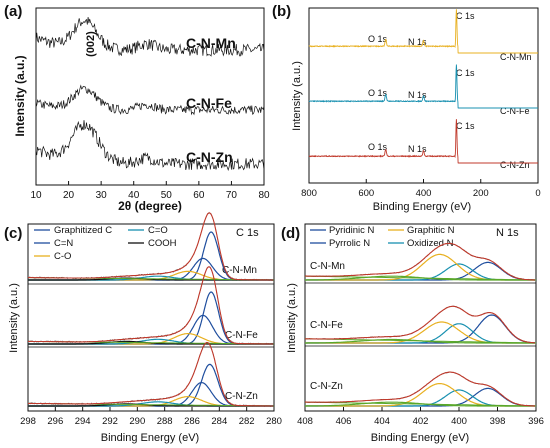  What do you see at coordinates (28, 421) in the screenshot?
I see `xc-tick-label-298: 298` at bounding box center [28, 421].